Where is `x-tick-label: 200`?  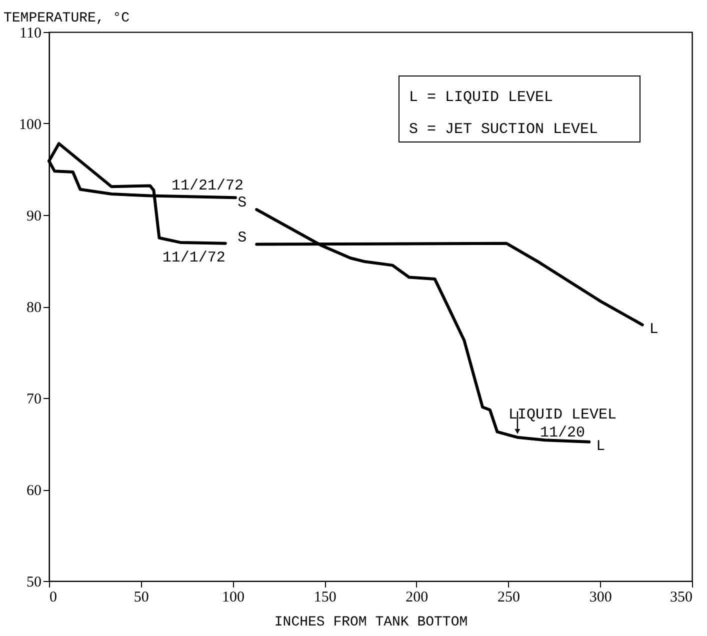
x-tick-label: 200 is located at coordinates (417, 598).